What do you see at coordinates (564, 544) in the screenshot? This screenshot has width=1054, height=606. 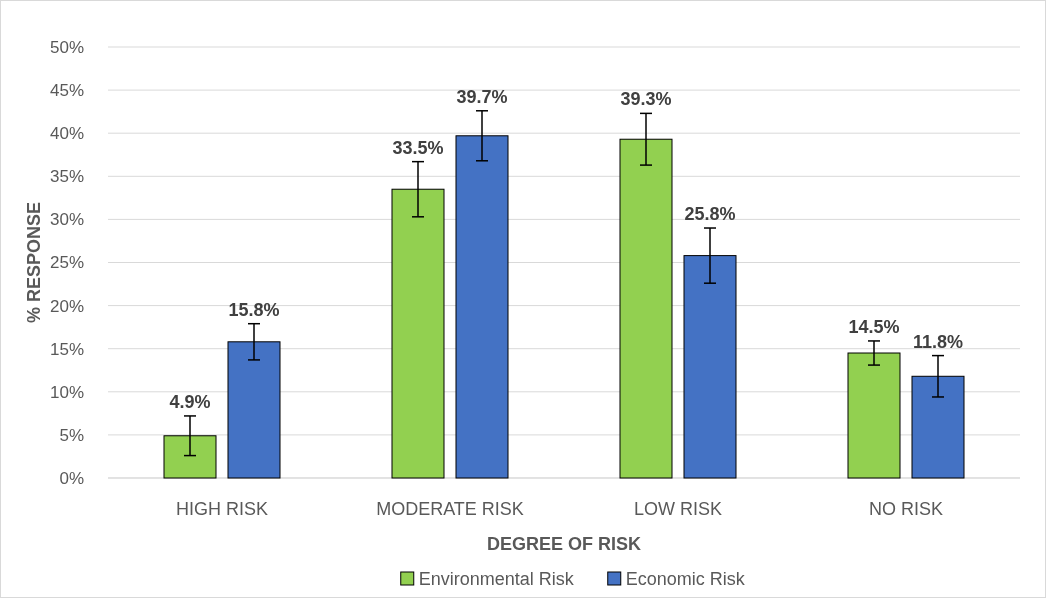 I see `x-axis-title: DEGREE OF RISK` at bounding box center [564, 544].